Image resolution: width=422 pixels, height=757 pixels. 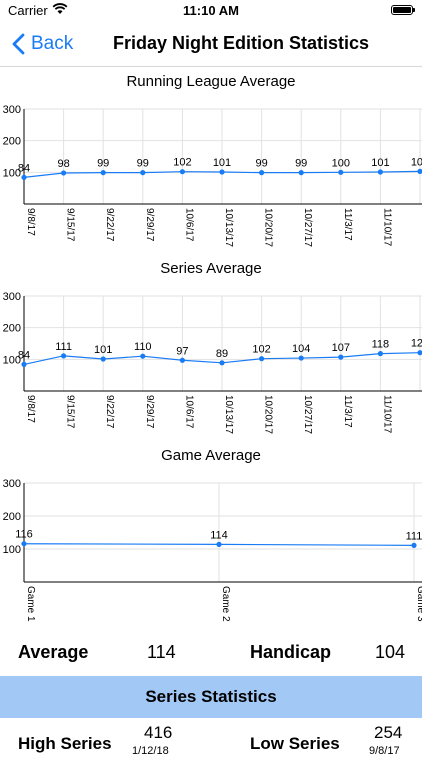 I want to click on data-label: 116, so click(x=24, y=535).